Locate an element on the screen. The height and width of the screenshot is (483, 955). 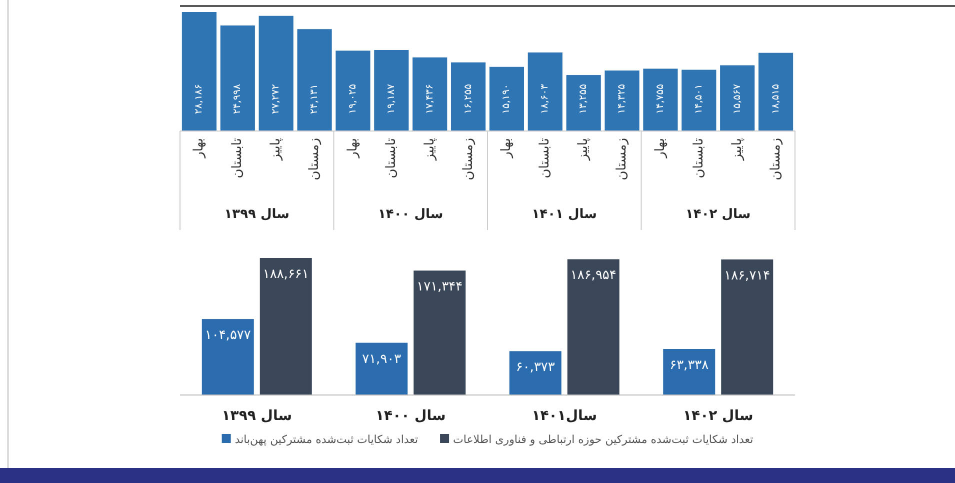
x-tick-label: سال ۱۴۰۰ is located at coordinates (411, 416).